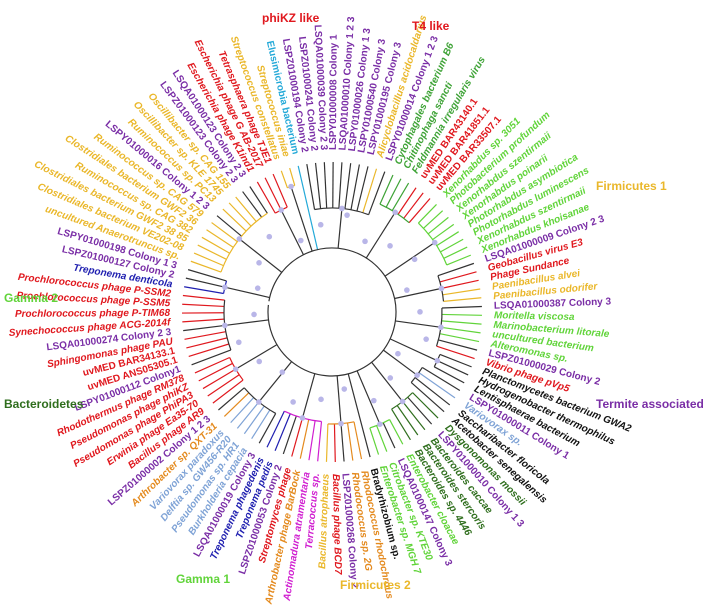 This screenshot has height=609, width=714. I want to click on tree-nodes, so click(333, 305).